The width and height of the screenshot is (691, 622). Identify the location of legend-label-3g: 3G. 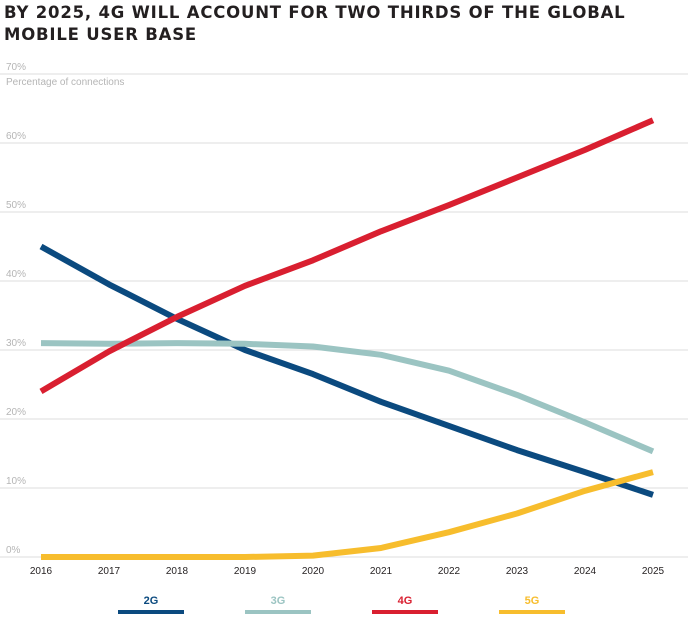
(278, 601).